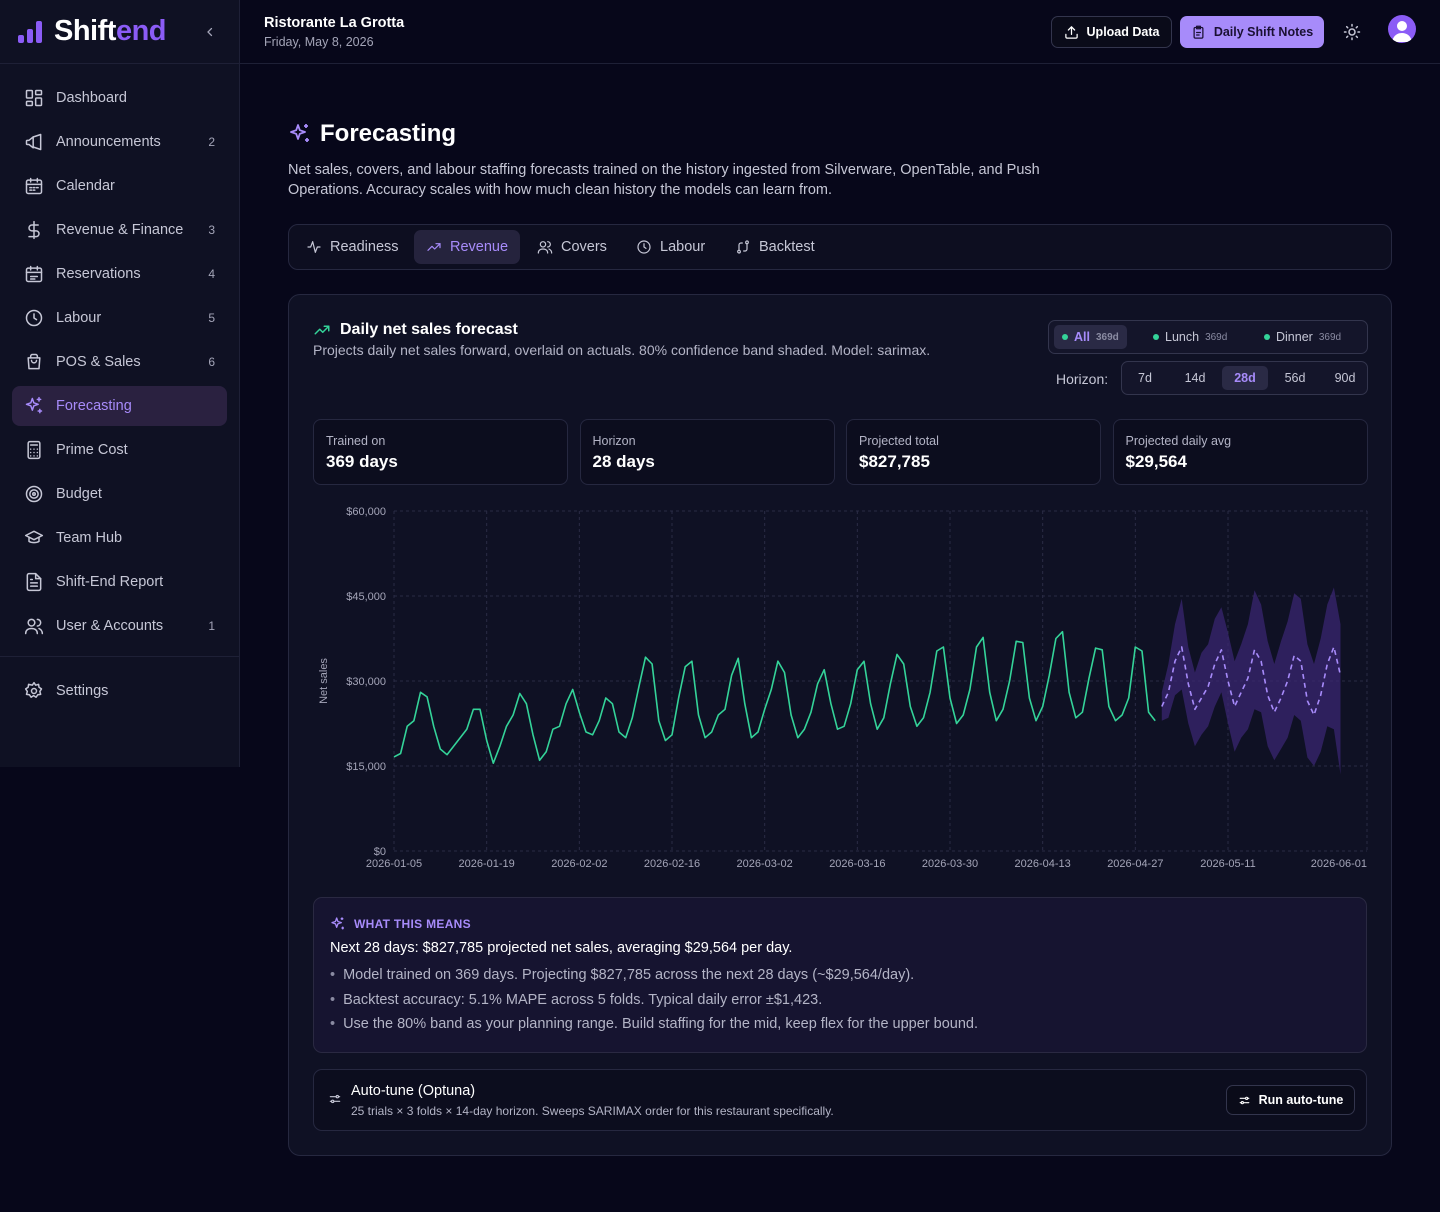 The image size is (1440, 1212). I want to click on sidebar-item-pos-sales: POS & Sales 6, so click(119, 362).